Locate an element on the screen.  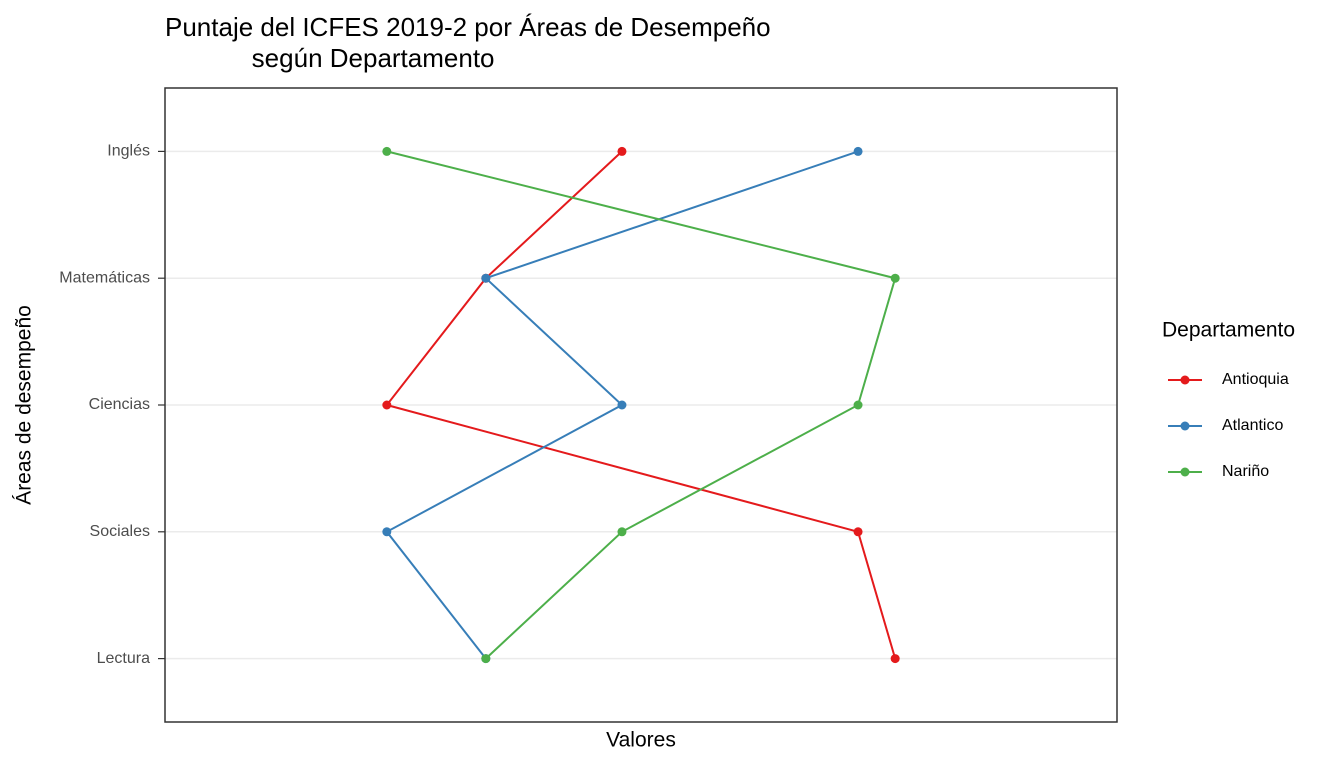
y-tick-label: Sociales is located at coordinates (120, 531).